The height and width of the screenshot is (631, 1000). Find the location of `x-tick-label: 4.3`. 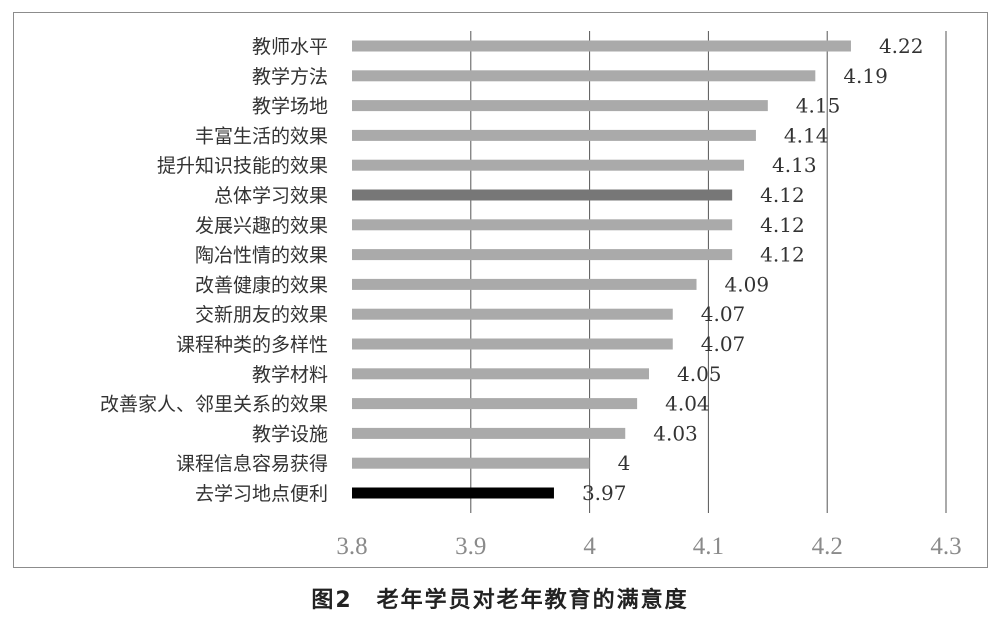

x-tick-label: 4.3 is located at coordinates (945, 546).